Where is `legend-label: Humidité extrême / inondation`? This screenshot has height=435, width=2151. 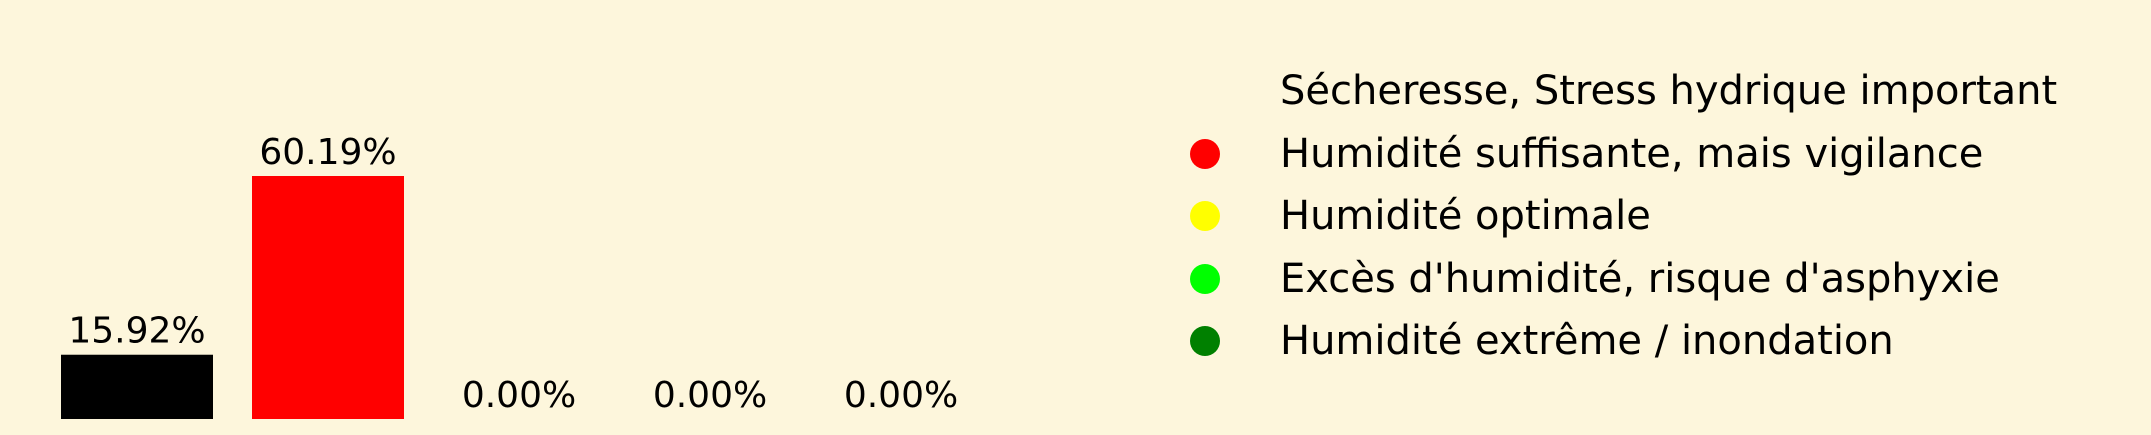 legend-label: Humidité extrême / inondation is located at coordinates (1587, 341).